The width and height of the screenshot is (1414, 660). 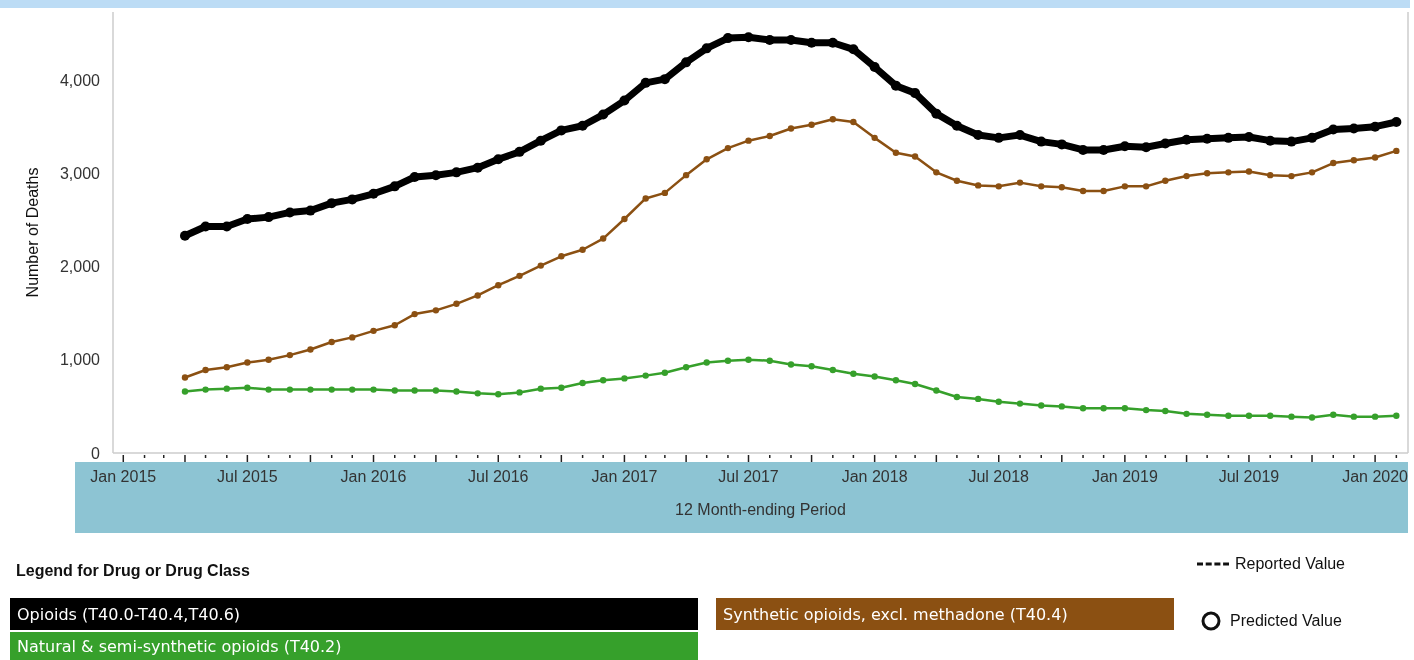 What do you see at coordinates (1286, 620) in the screenshot?
I see `text: Predicted Value` at bounding box center [1286, 620].